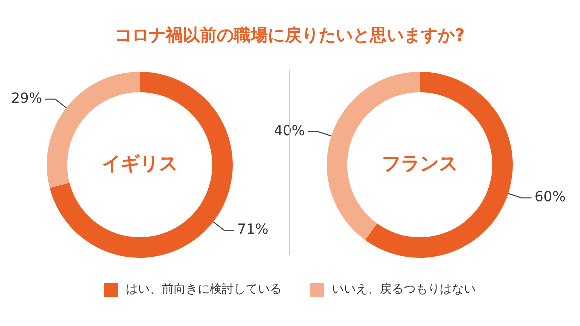 This screenshot has height=326, width=580. What do you see at coordinates (26, 99) in the screenshot?
I see `data-label: 29%` at bounding box center [26, 99].